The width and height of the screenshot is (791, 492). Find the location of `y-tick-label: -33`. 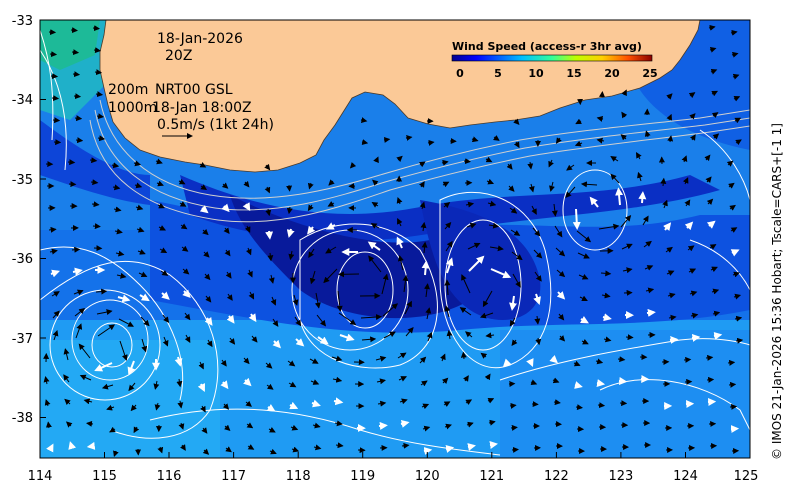

y-tick-label: -33 is located at coordinates (22, 21).